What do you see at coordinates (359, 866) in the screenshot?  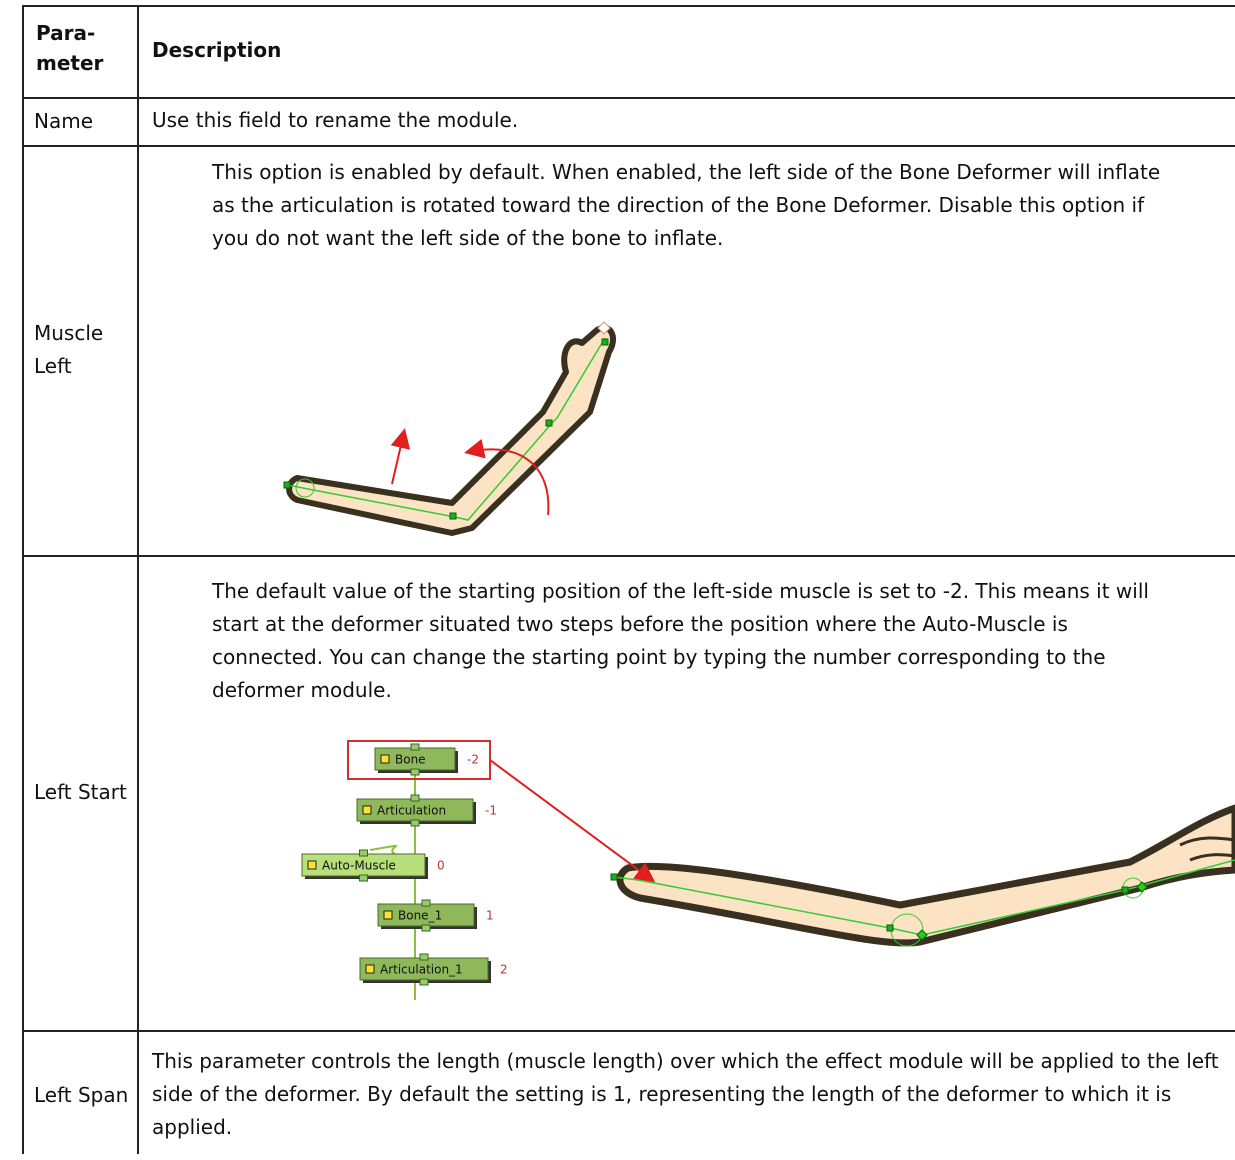 I see `node-label: Auto-Muscle` at bounding box center [359, 866].